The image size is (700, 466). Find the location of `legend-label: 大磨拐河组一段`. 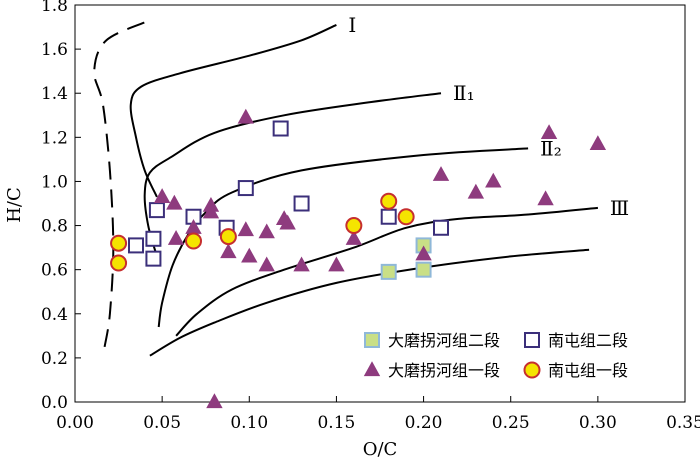

legend-label: 大磨拐河组一段 is located at coordinates (444, 370).